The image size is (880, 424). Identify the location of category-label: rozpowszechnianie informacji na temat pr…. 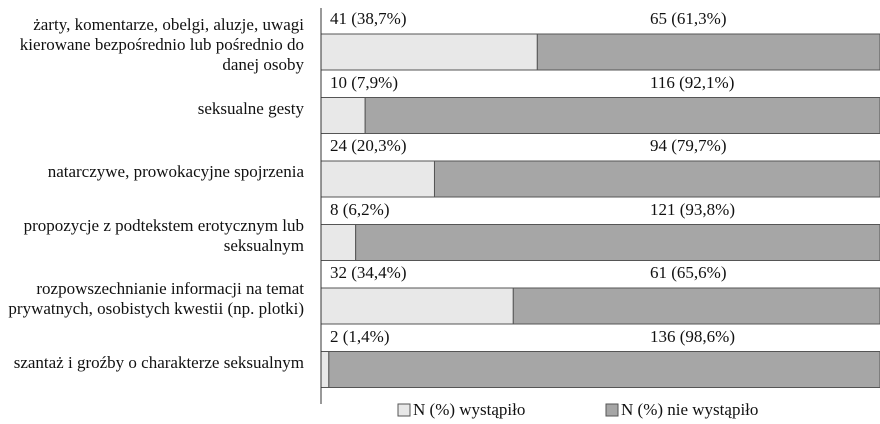
(156, 298).